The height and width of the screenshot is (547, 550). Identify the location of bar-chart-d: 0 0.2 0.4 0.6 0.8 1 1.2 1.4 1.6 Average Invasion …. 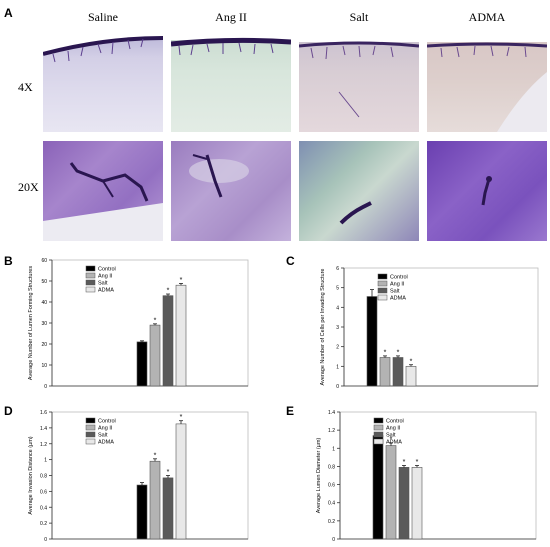
(138, 476).